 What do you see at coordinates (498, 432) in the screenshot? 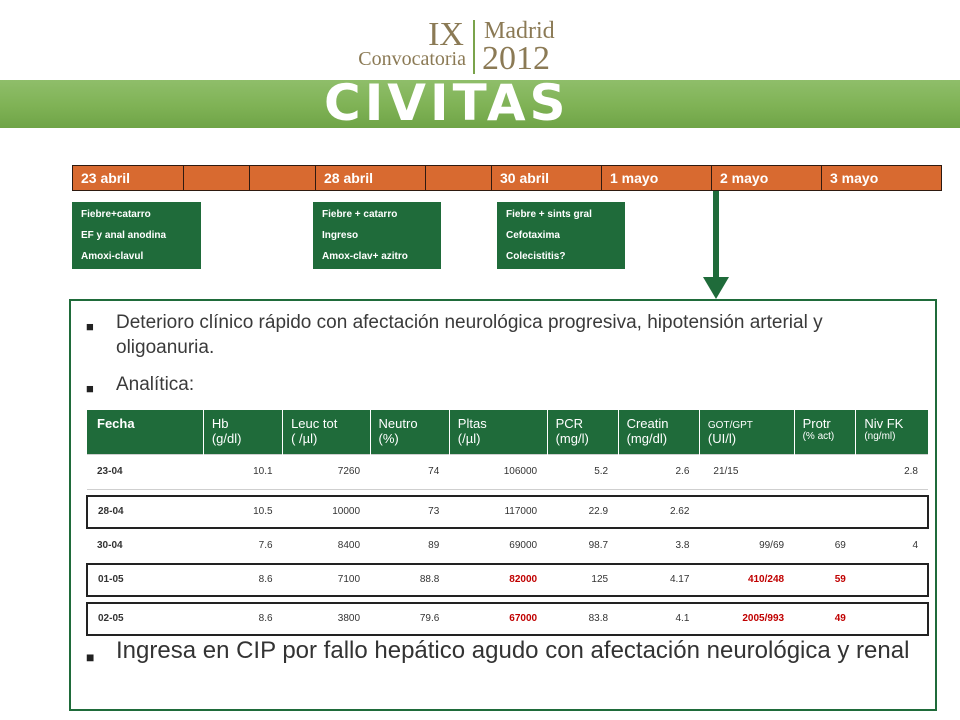
I see `col-header-pltas: Pltas (/µl)` at bounding box center [498, 432].